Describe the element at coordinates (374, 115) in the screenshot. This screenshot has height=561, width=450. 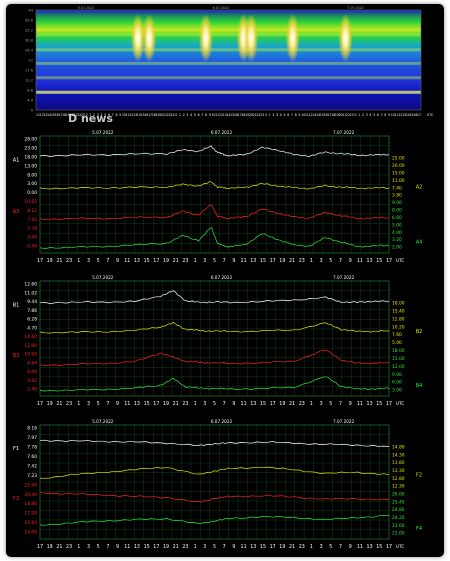
I see `spectrogram-x-tick: 5` at that location.